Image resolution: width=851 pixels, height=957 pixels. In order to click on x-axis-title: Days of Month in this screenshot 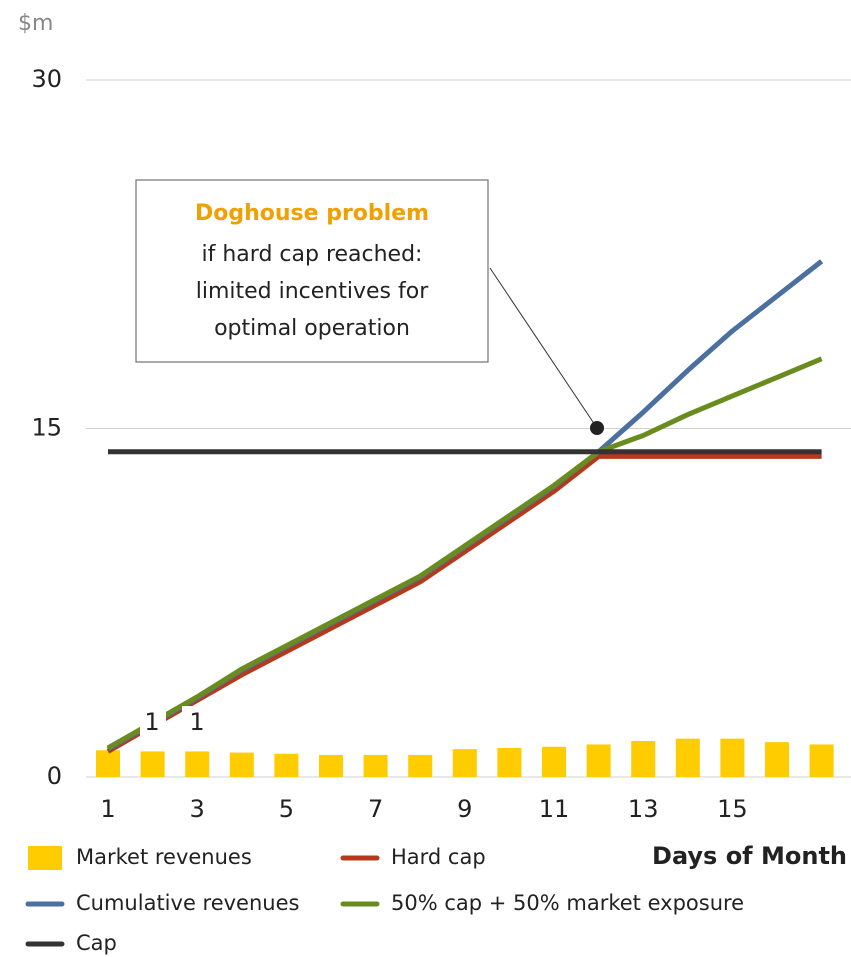, I will do `click(749, 856)`.